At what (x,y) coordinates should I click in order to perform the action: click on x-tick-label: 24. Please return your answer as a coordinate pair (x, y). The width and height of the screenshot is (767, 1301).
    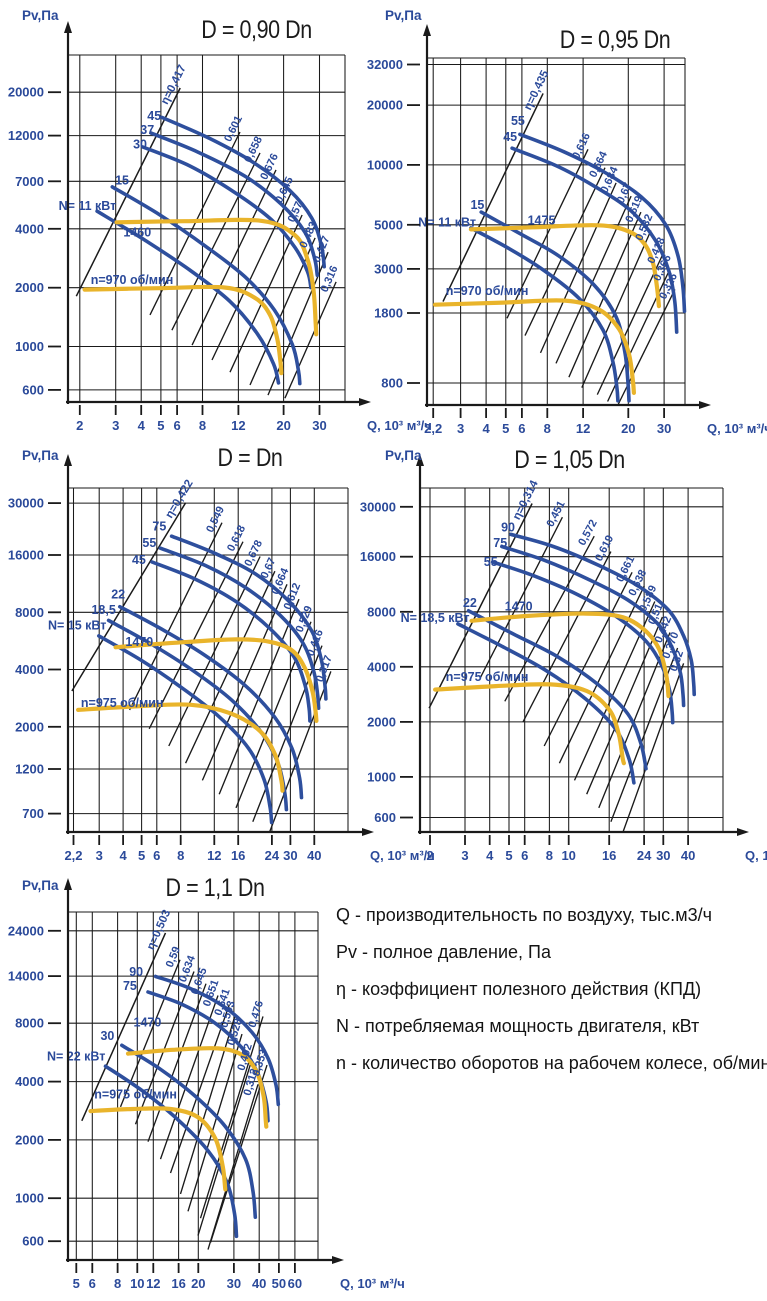
    Looking at the image, I should click on (272, 855).